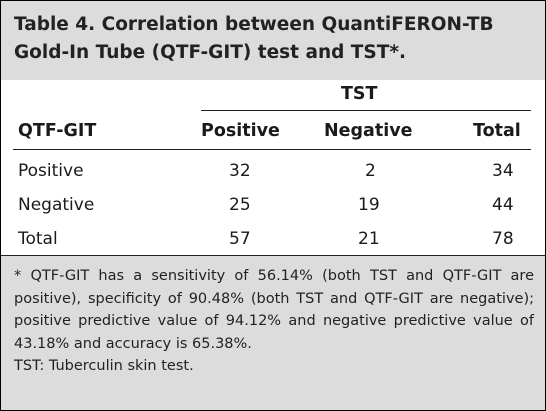 The width and height of the screenshot is (546, 411). Describe the element at coordinates (366, 110) in the screenshot. I see `group-header-rule` at that location.